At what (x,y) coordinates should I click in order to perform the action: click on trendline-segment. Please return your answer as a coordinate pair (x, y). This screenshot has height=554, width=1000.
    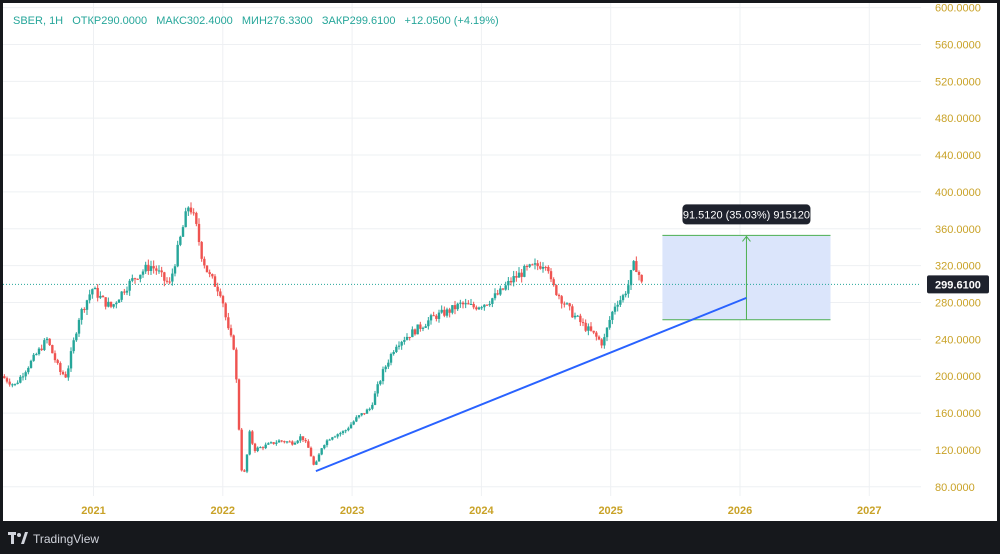
    Looking at the image, I should click on (531, 384).